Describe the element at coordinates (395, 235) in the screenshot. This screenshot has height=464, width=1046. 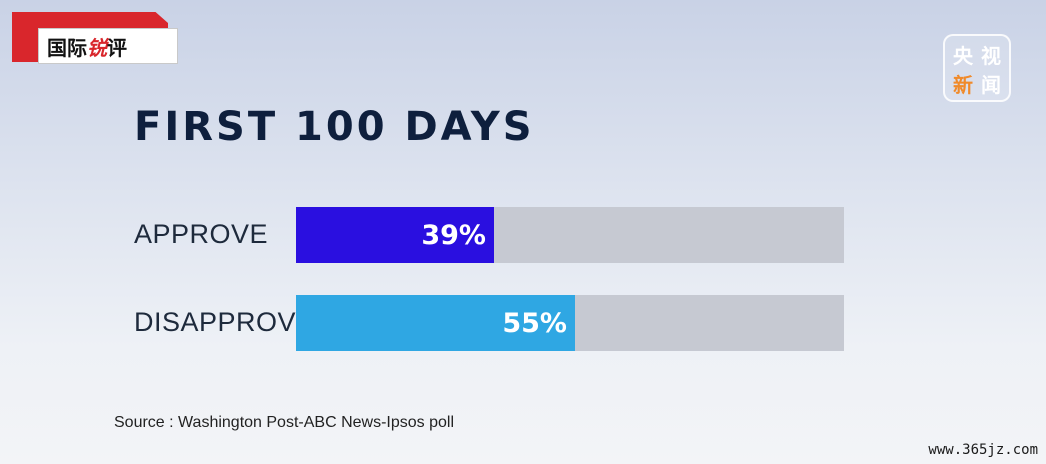
I see `bar-approve: 39%` at that location.